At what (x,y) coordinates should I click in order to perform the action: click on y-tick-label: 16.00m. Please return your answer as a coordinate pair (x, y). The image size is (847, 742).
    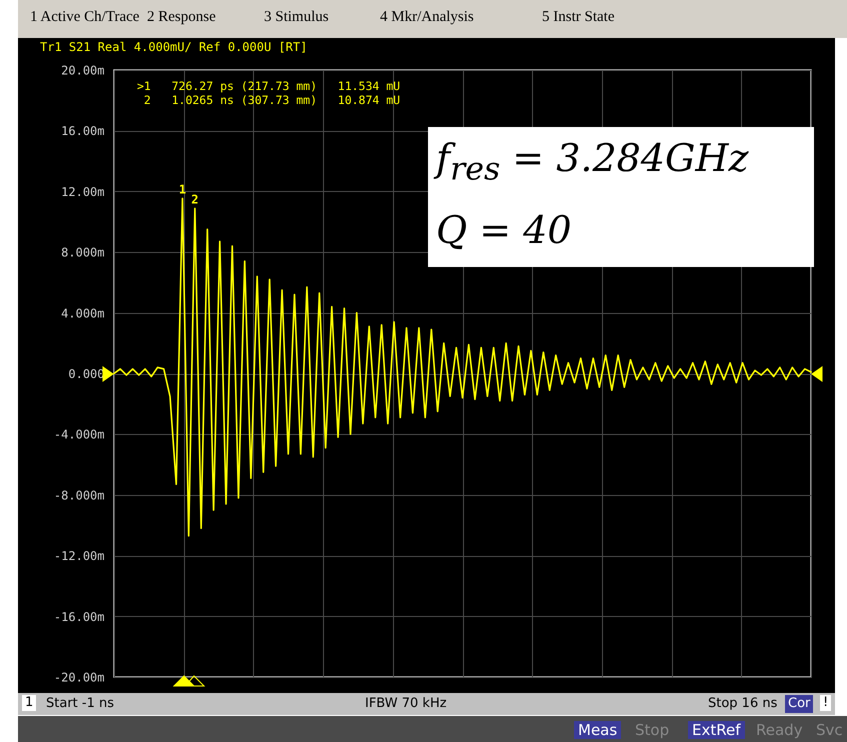
    Looking at the image, I should click on (82, 131).